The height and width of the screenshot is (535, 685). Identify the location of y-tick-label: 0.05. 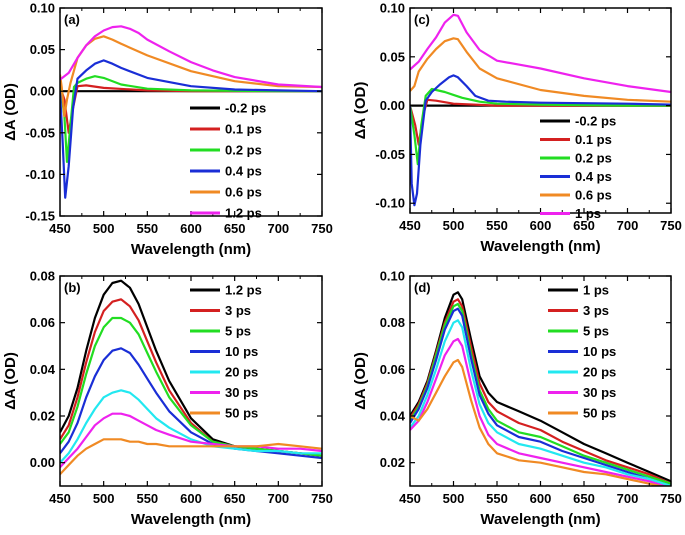
(42, 49).